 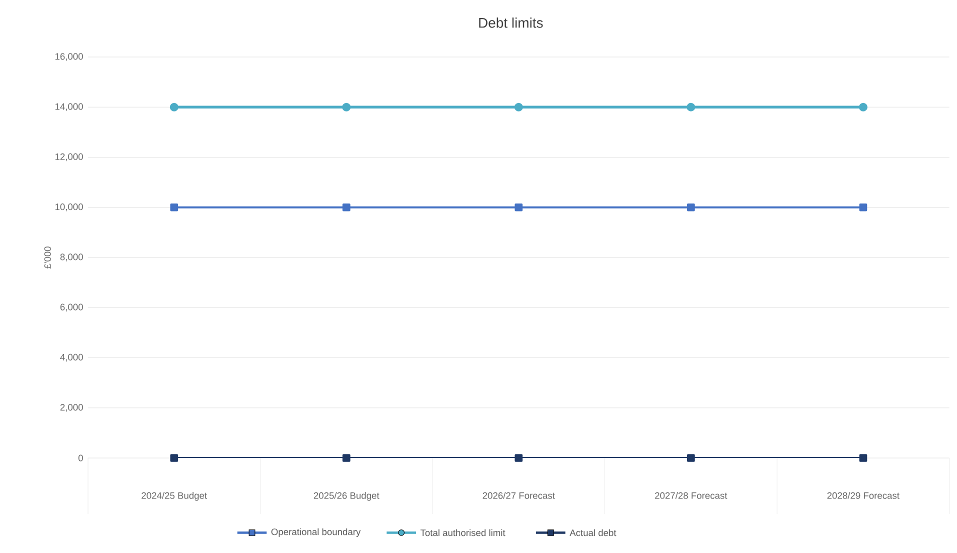 I want to click on y-tick-label: 2,000, so click(x=71, y=408).